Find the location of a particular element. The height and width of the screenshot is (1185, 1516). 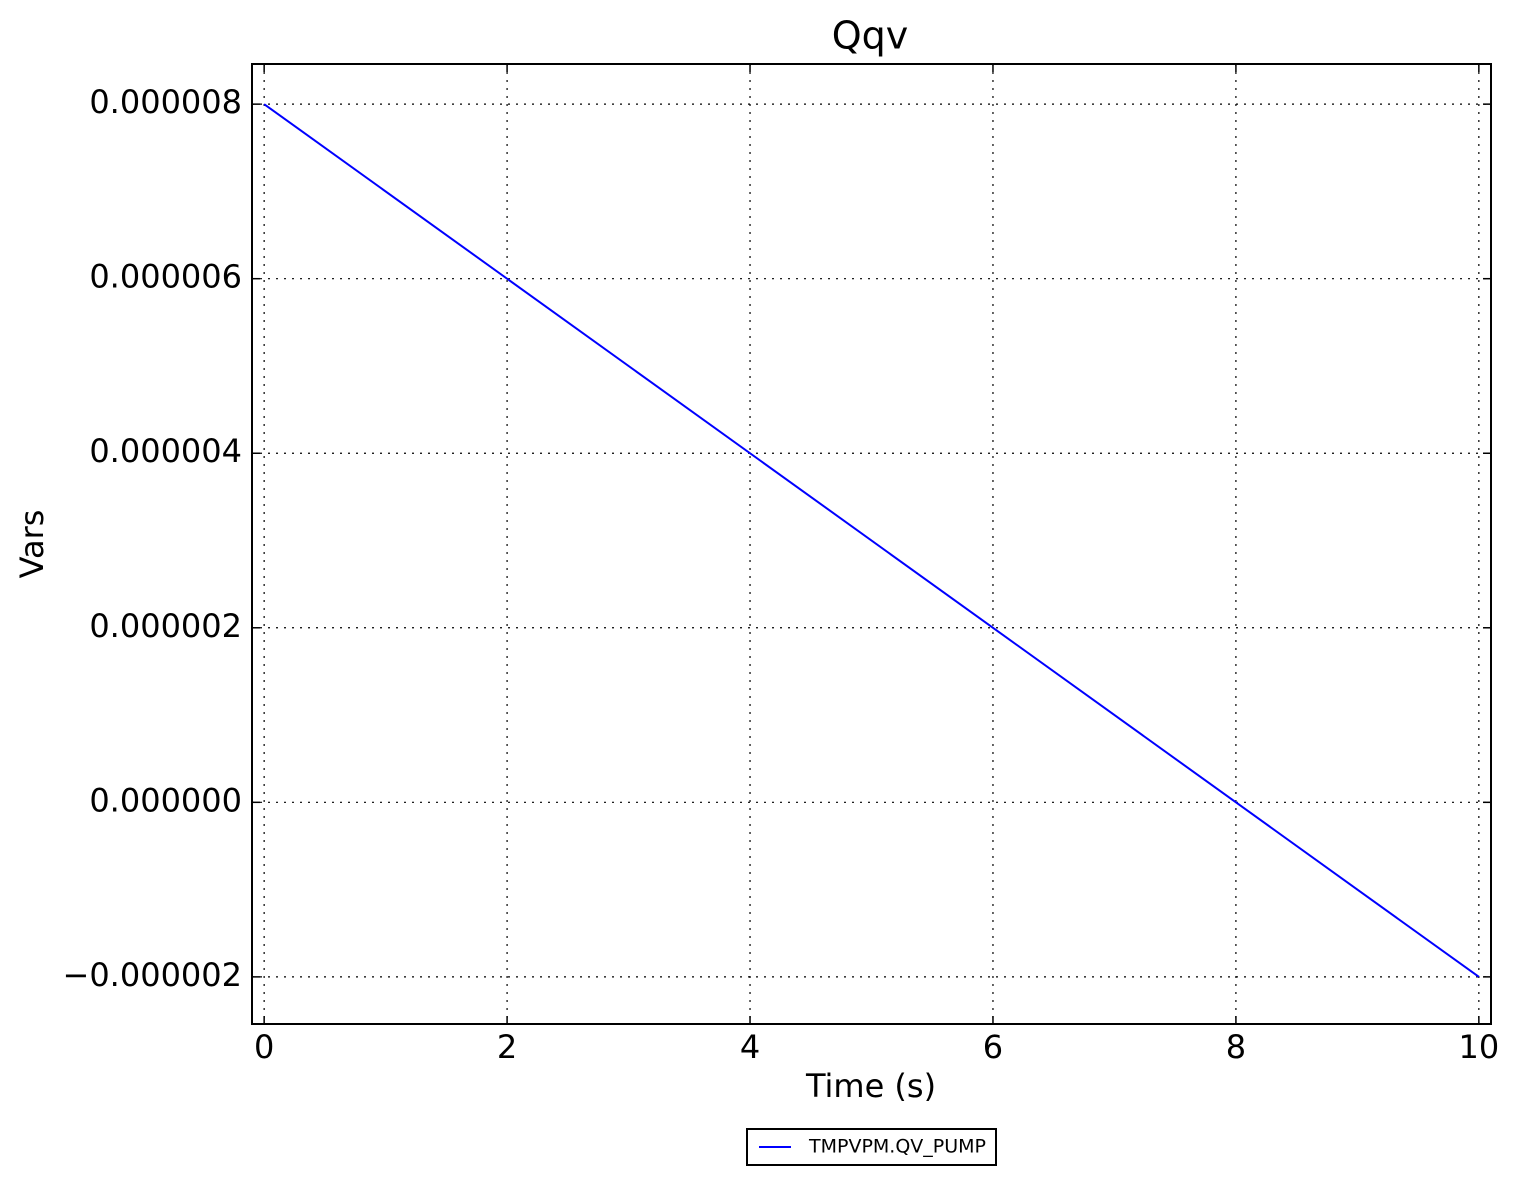

x-axis-label: Time (s) is located at coordinates (870, 1086).